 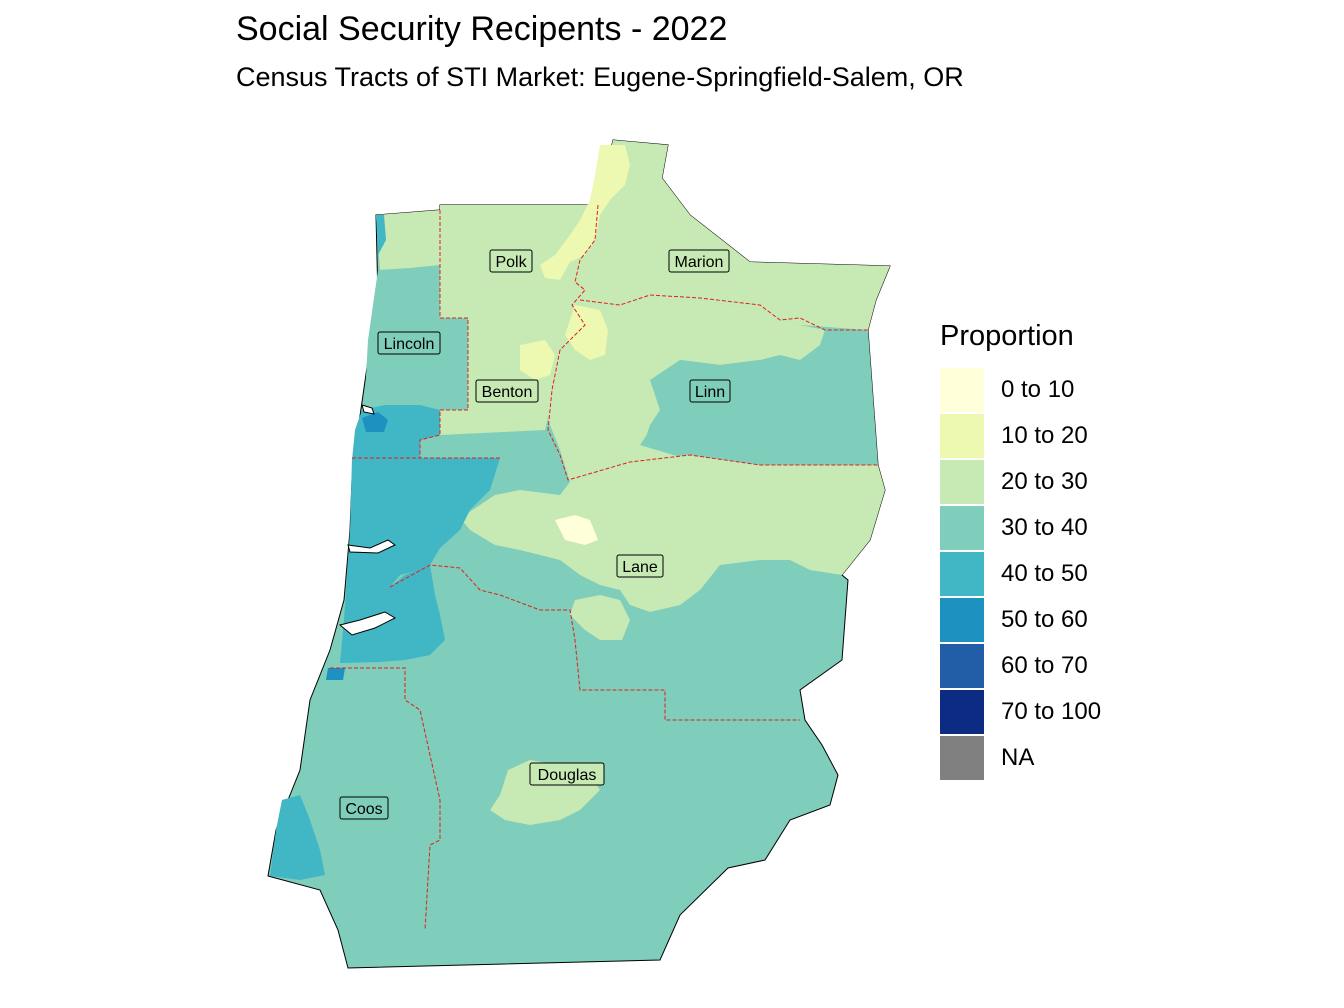 I want to click on region-linn-band, so click(x=686, y=391).